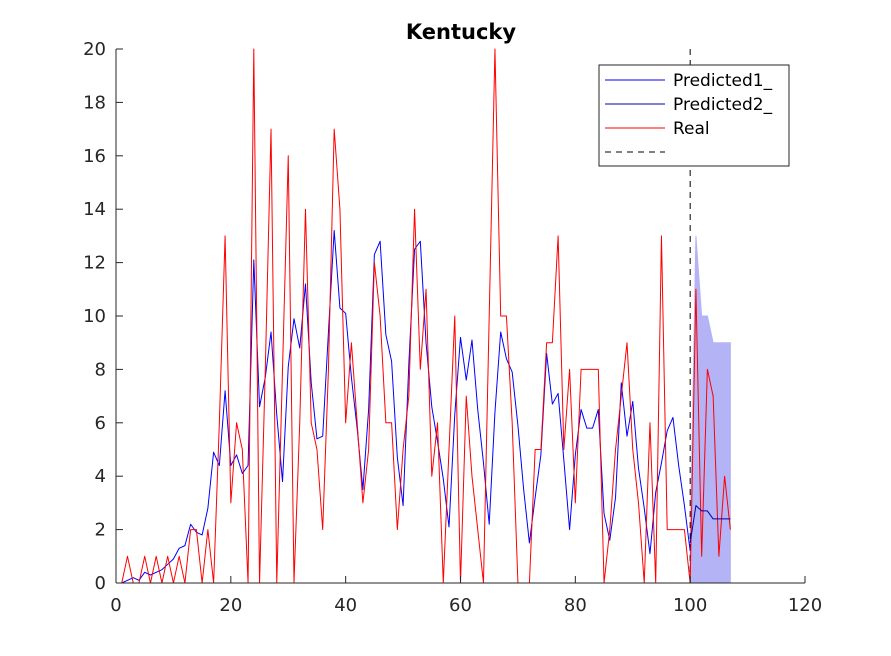  I want to click on legend-box, so click(694, 115).